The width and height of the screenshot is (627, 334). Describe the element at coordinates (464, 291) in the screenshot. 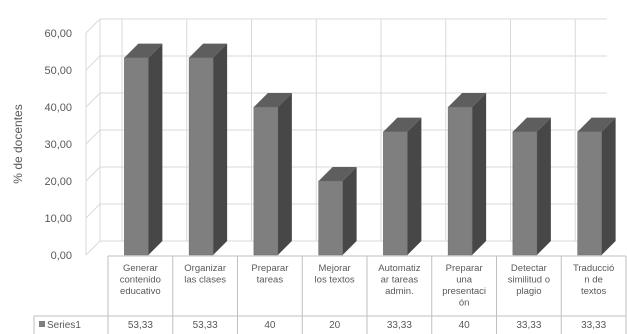

I see `category-label-line: presentaci` at that location.